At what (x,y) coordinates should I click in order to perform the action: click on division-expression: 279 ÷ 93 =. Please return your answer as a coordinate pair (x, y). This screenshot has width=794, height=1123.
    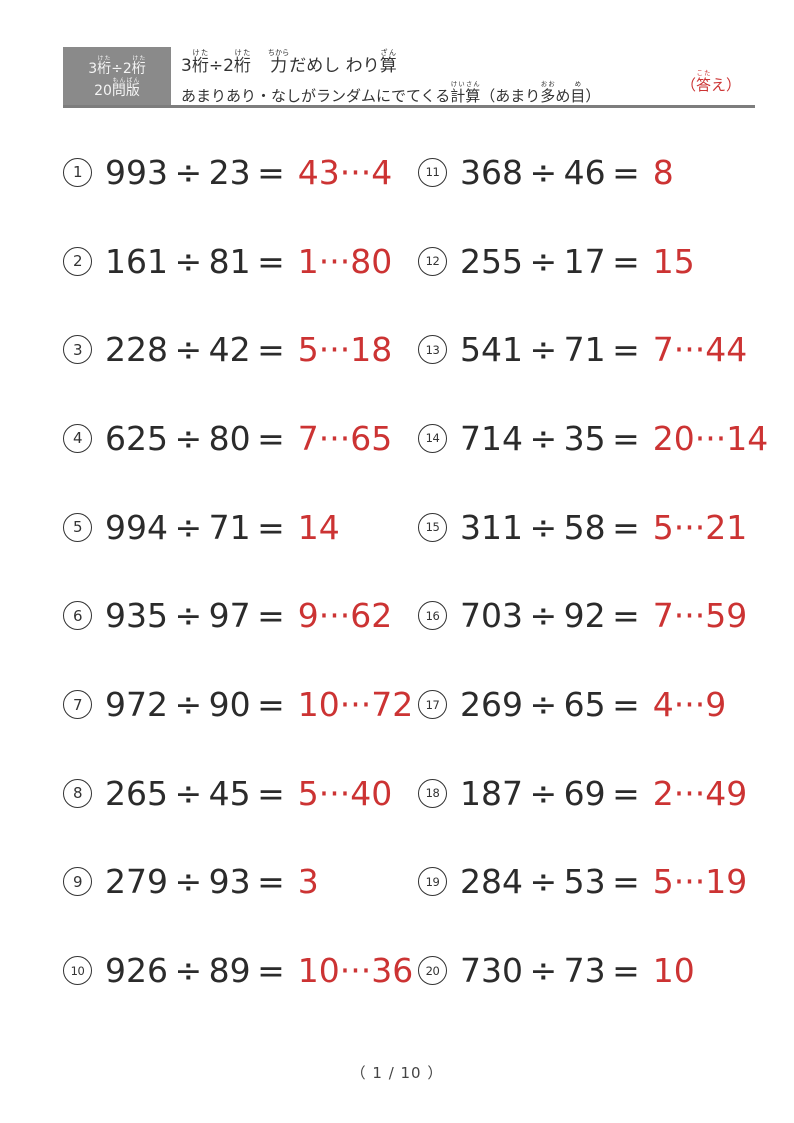
    Looking at the image, I should click on (195, 882).